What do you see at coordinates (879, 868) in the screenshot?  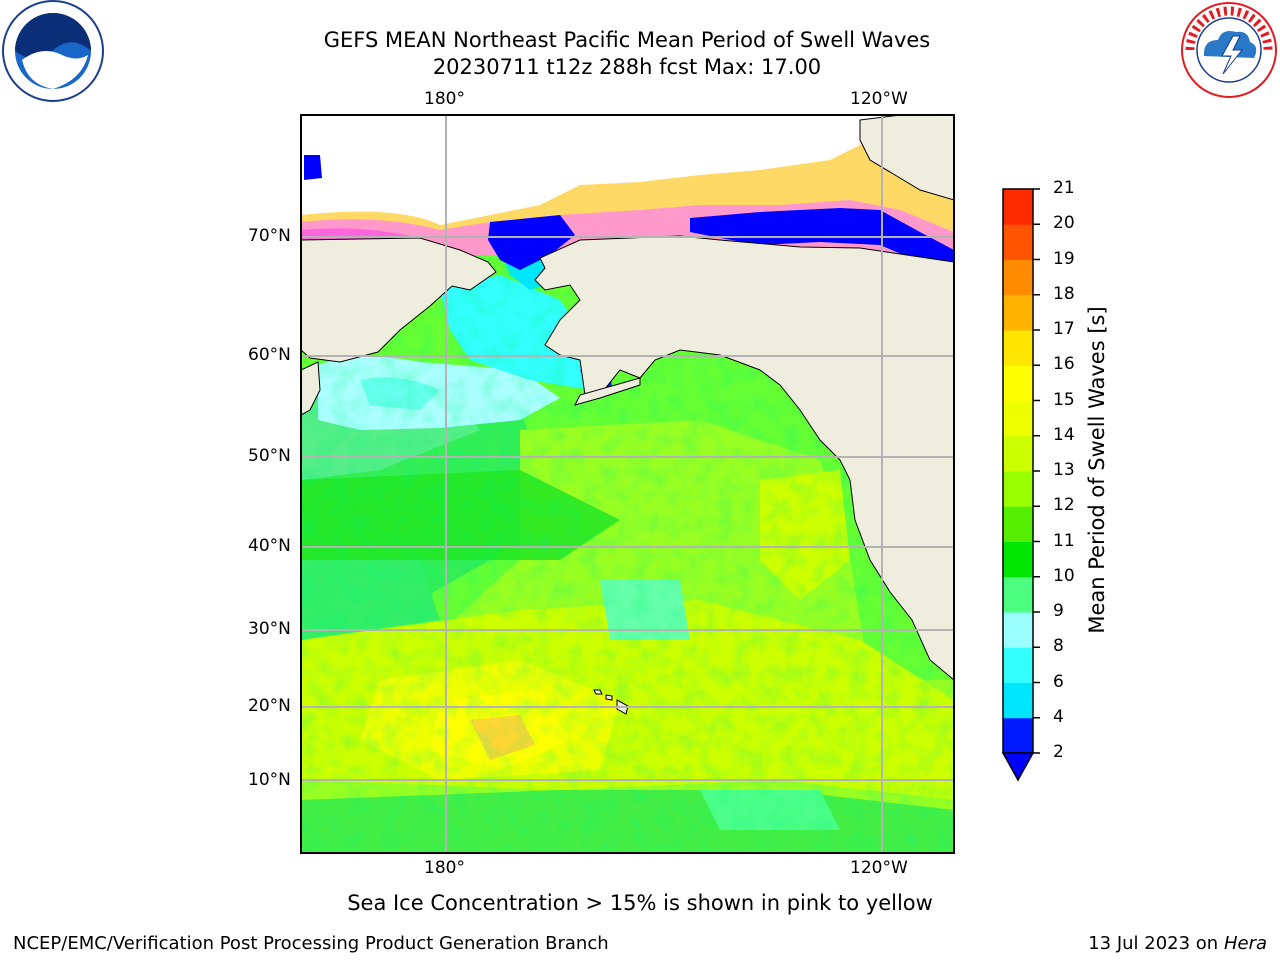 I see `lon-label-bottom-120w: 120°W` at bounding box center [879, 868].